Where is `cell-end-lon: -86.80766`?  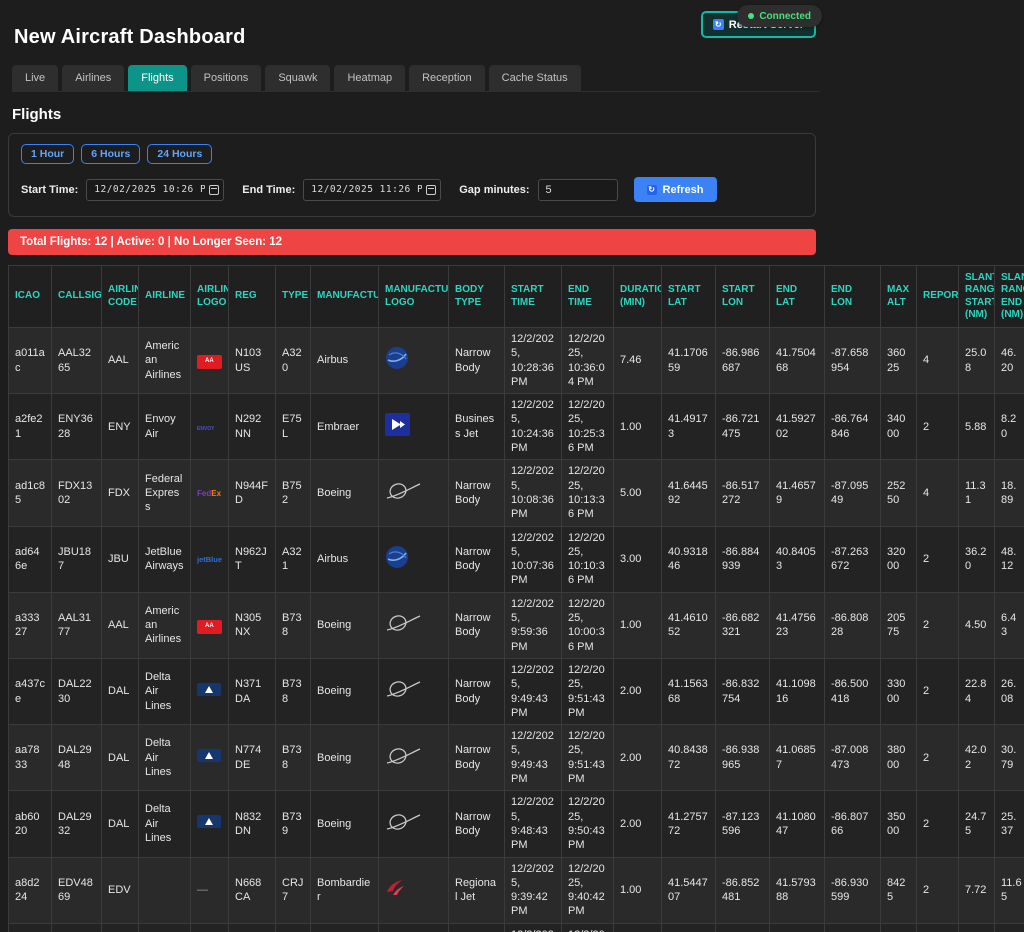 cell-end-lon: -86.80766 is located at coordinates (852, 824).